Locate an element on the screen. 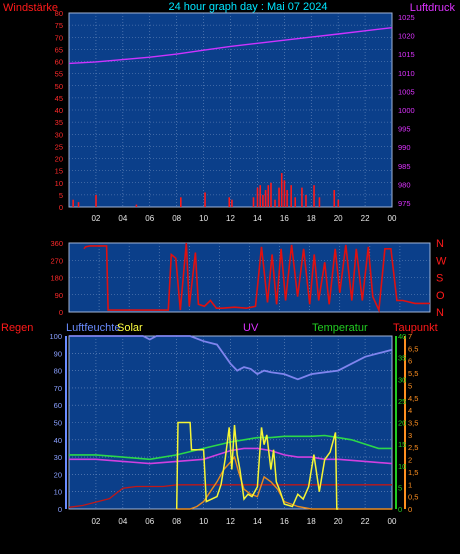 The height and width of the screenshot is (554, 460). dewpoint-tick: 4 is located at coordinates (410, 410).